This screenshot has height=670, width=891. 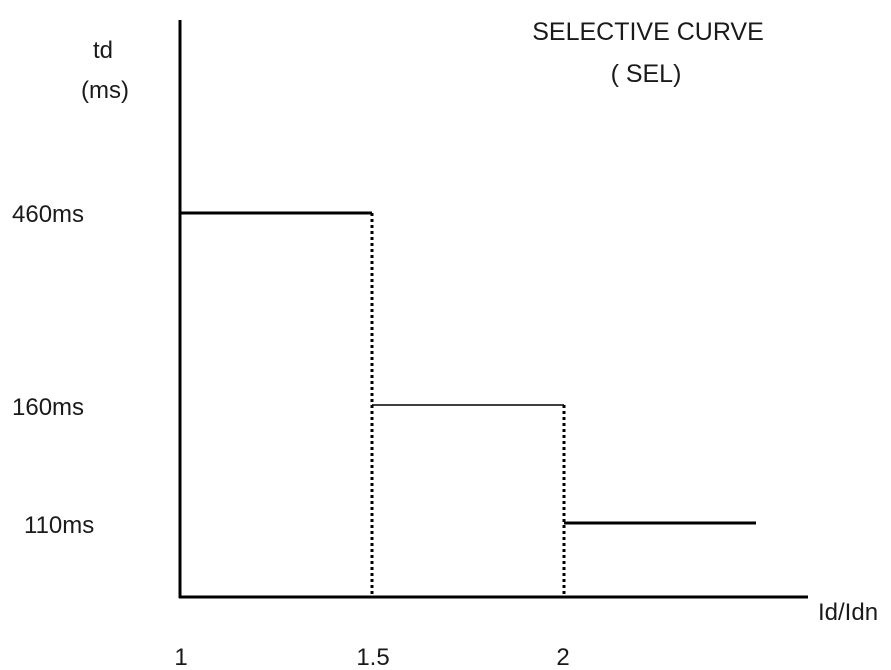 What do you see at coordinates (180, 657) in the screenshot?
I see `x-tick-label: 1` at bounding box center [180, 657].